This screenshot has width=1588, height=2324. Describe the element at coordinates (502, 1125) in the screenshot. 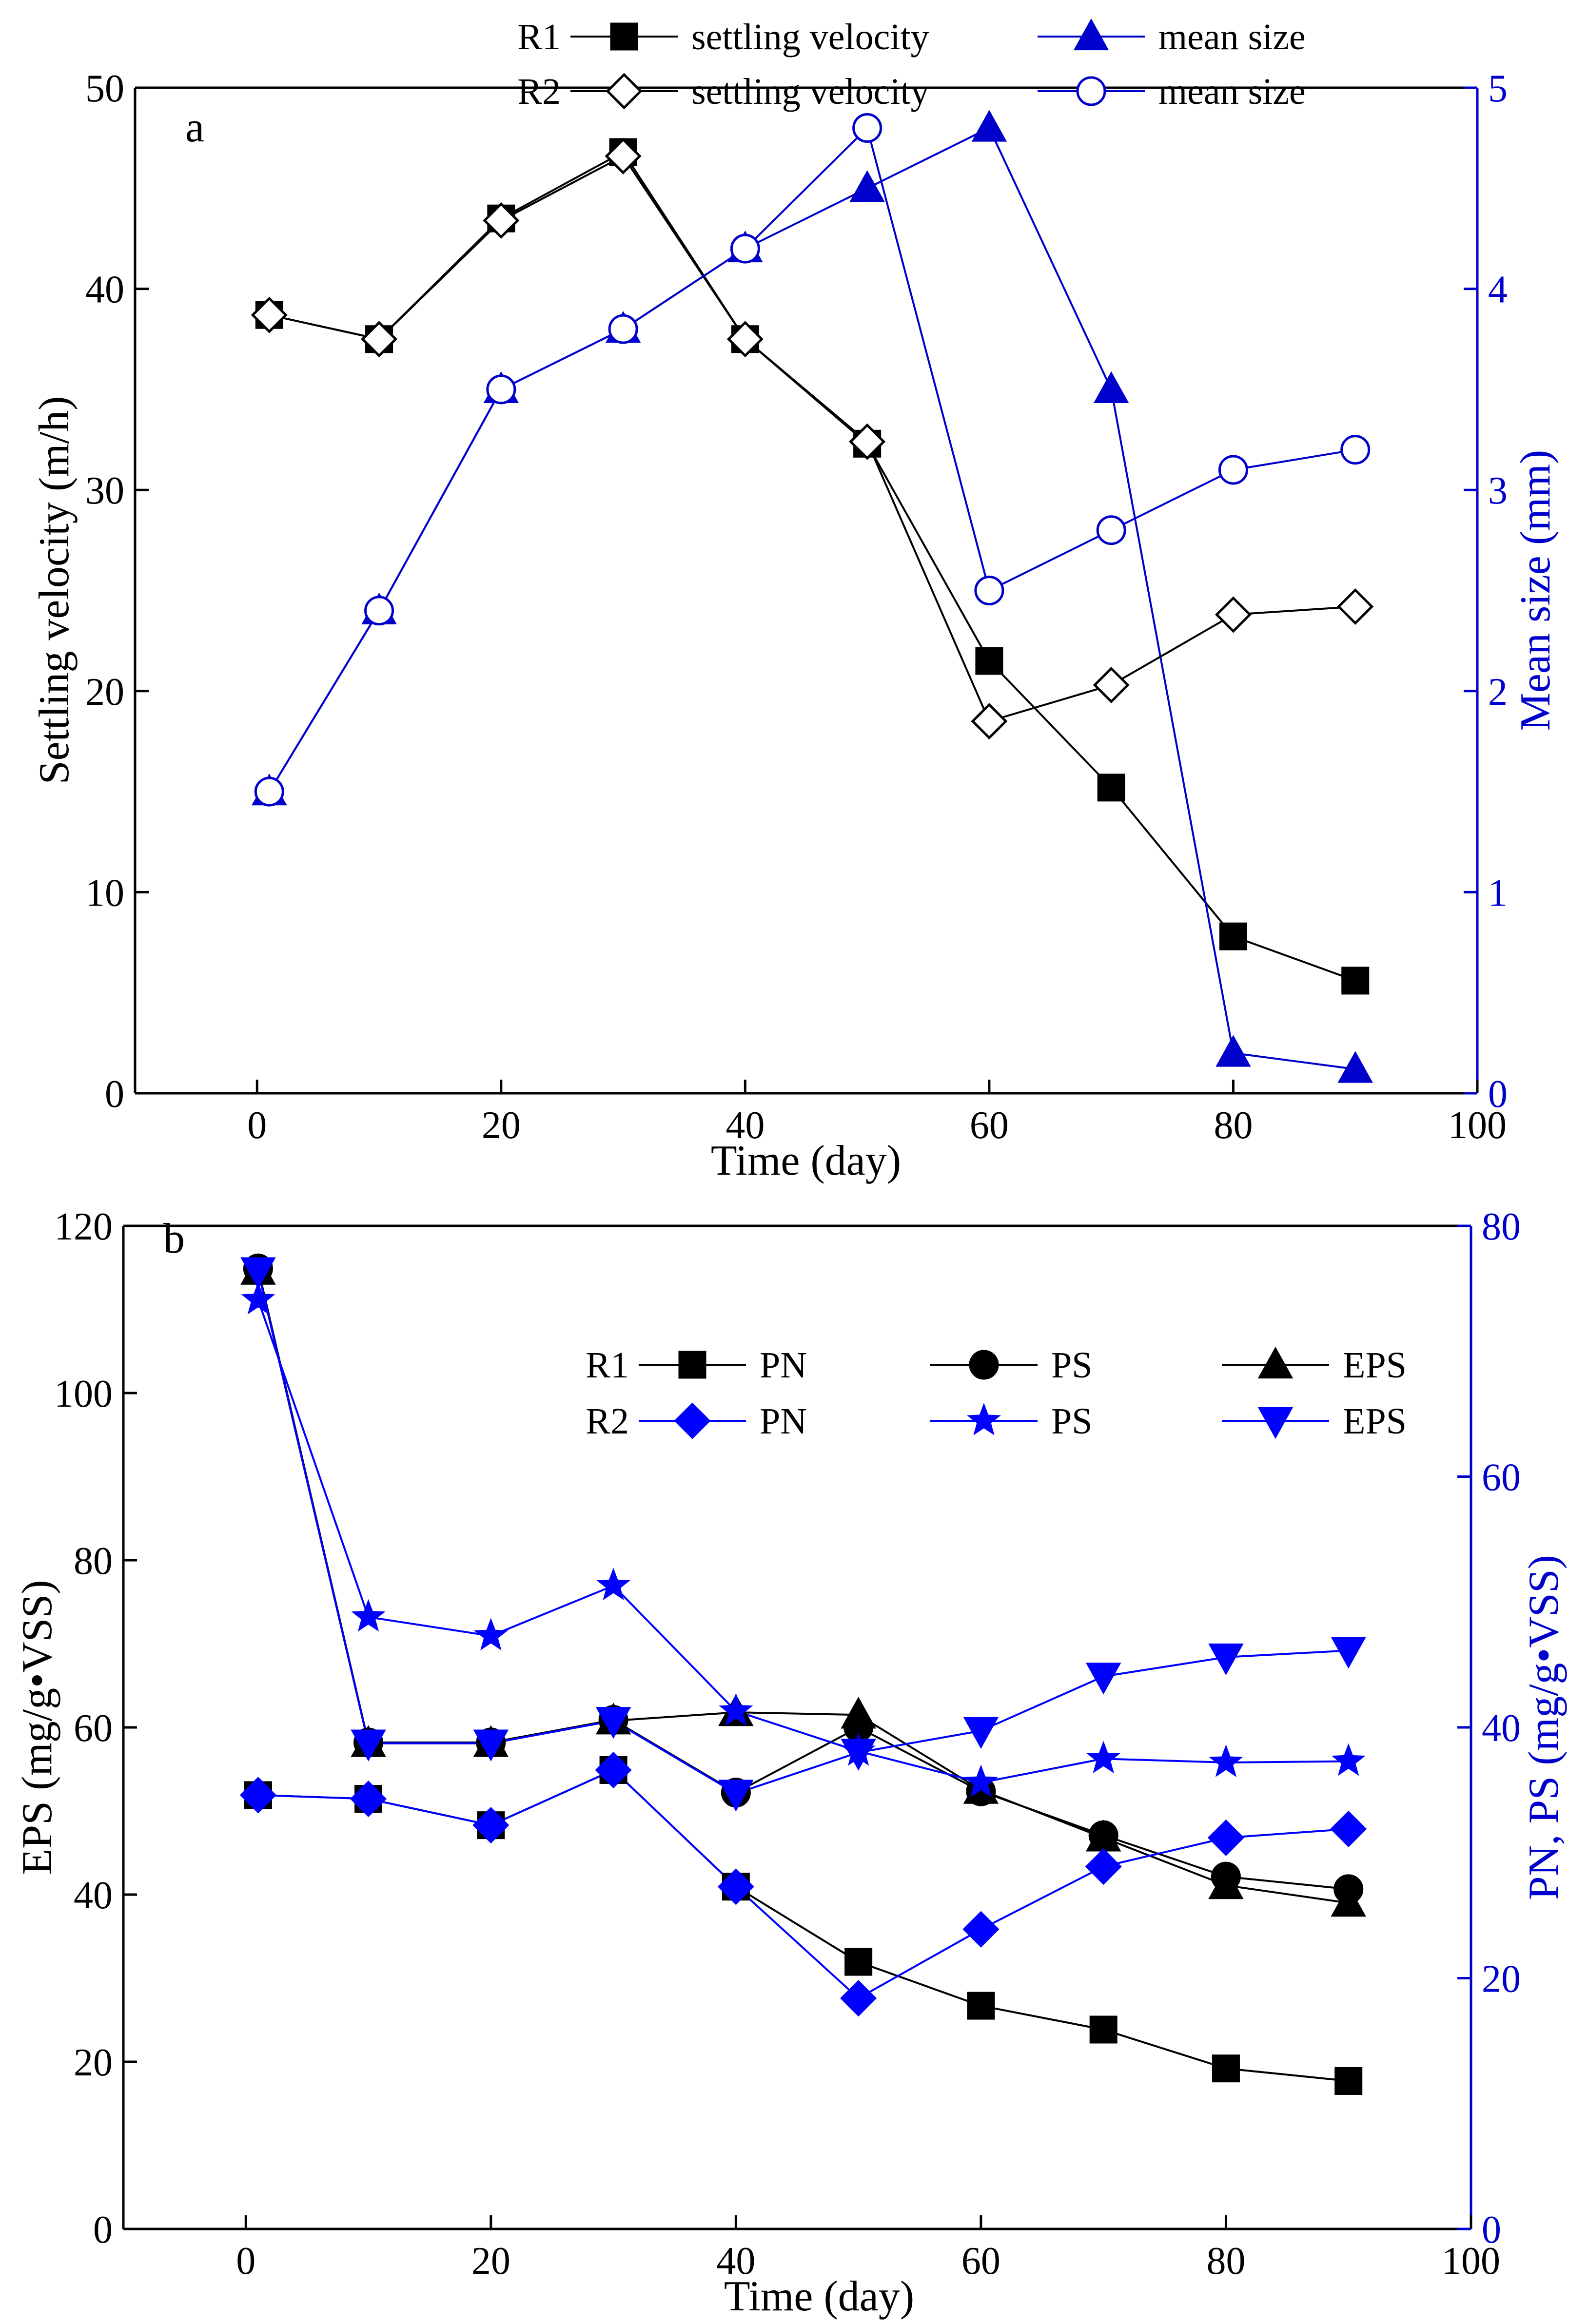

I see `a-xtick-label: 20` at that location.